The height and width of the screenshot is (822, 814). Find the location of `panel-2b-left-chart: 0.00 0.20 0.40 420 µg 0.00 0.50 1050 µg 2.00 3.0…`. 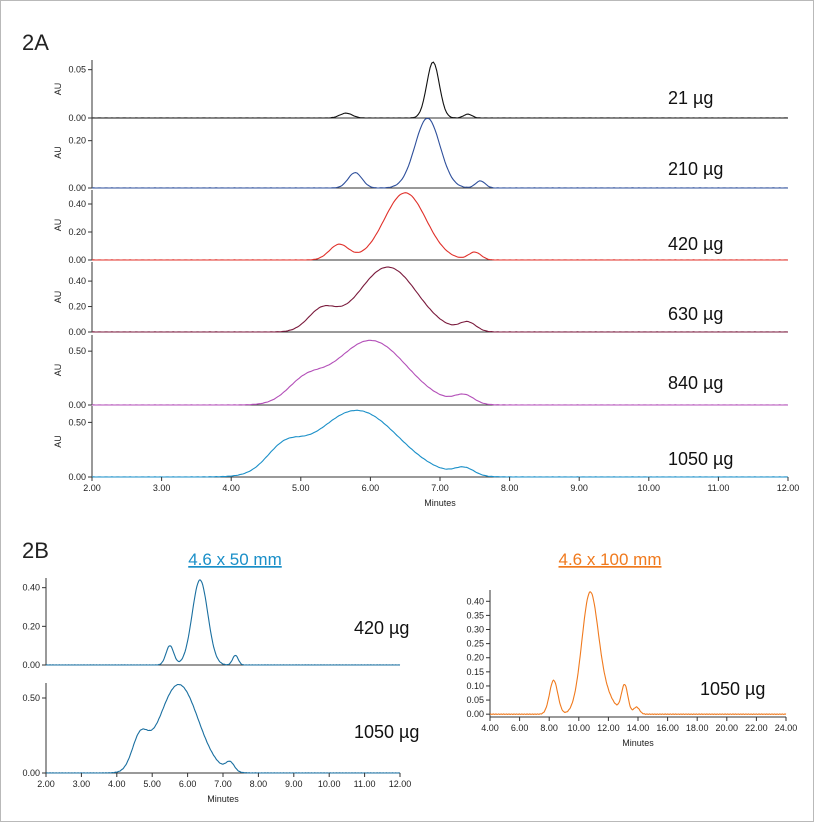

panel-2b-left-chart: 0.00 0.20 0.40 420 µg 0.00 0.50 1050 µg 2.00 3.0… is located at coordinates (220, 691).